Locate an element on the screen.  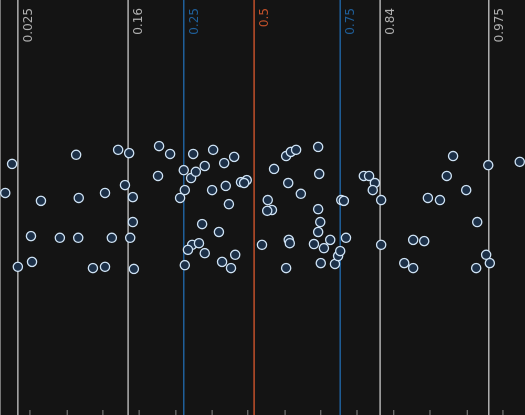
quantile-label: 0.75 is located at coordinates (350, 21).